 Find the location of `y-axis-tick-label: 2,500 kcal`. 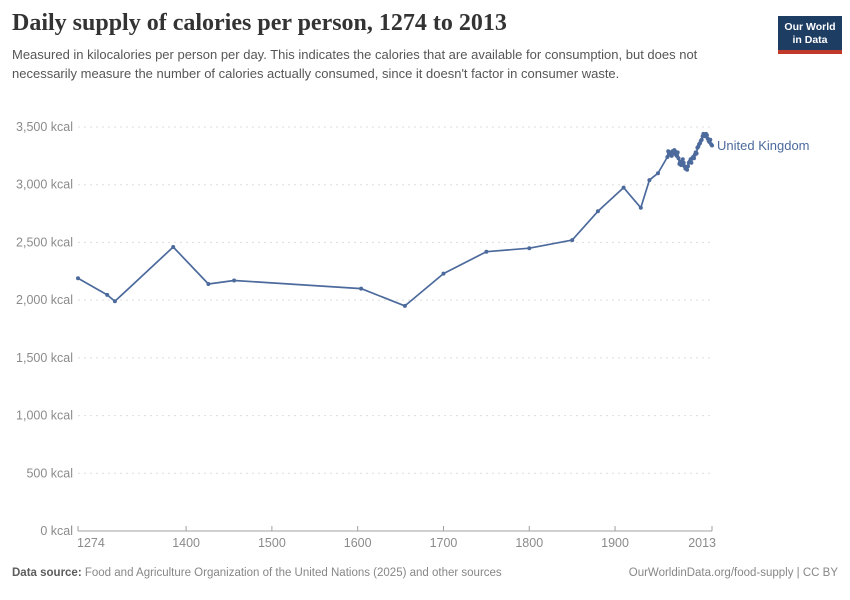

y-axis-tick-label: 2,500 kcal is located at coordinates (44, 242).